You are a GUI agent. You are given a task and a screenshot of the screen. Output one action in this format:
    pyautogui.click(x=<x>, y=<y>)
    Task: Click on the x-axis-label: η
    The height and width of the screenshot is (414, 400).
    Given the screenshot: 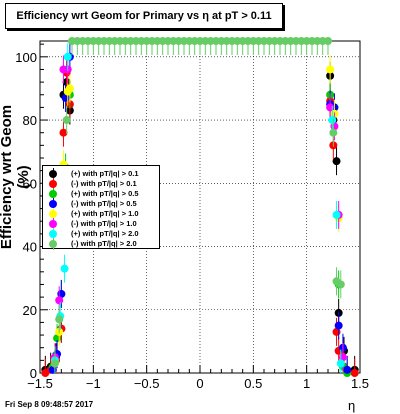 What is the action you would take?
    pyautogui.click(x=352, y=405)
    